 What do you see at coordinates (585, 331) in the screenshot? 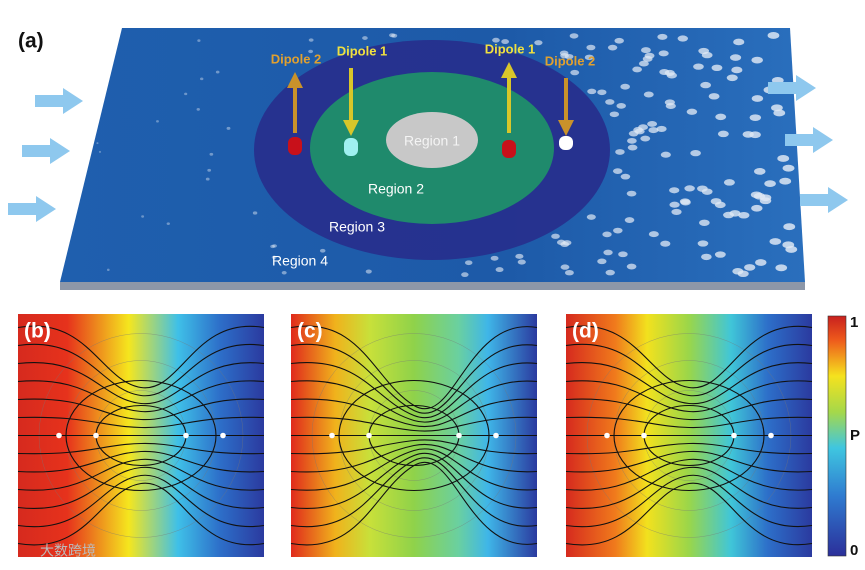
I see `panel-label: (d)` at bounding box center [585, 331].